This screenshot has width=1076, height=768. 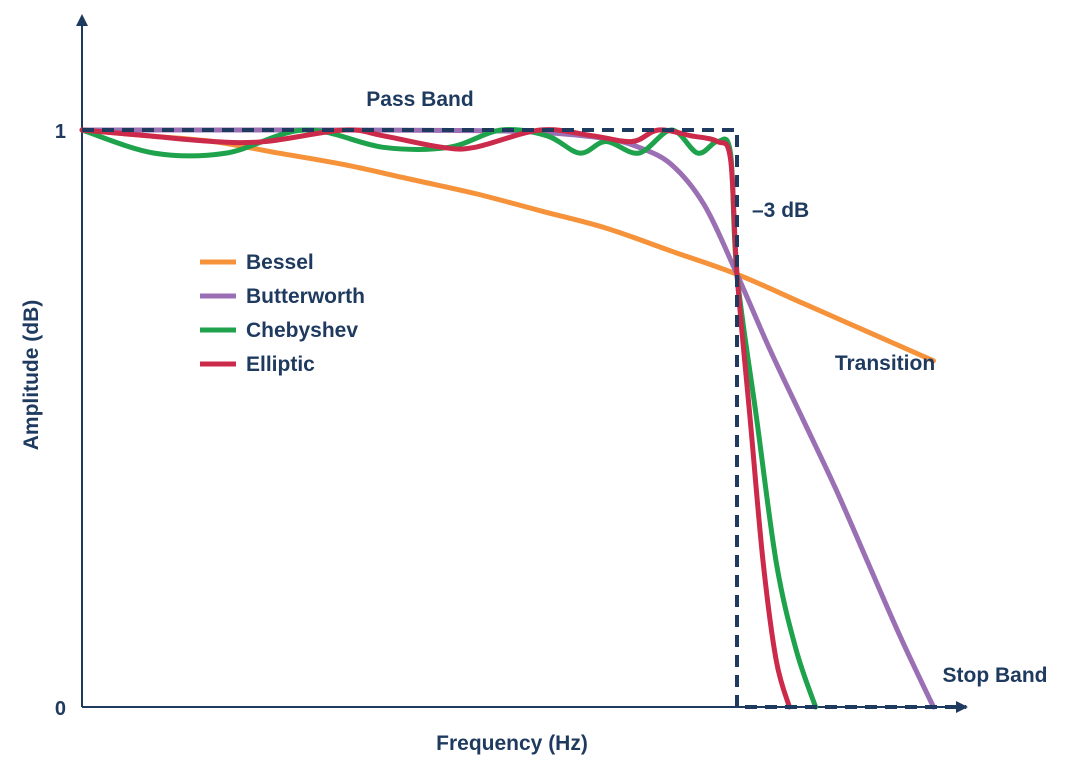 I want to click on legend-label-butterworth: Butterworth, so click(x=305, y=296).